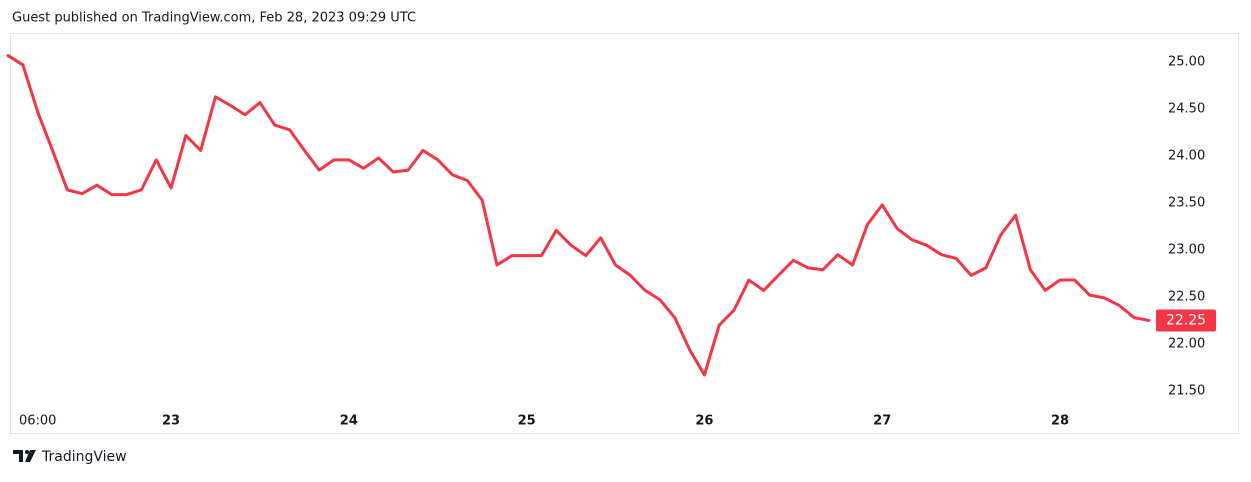  I want to click on x-tick-label: 23, so click(171, 421).